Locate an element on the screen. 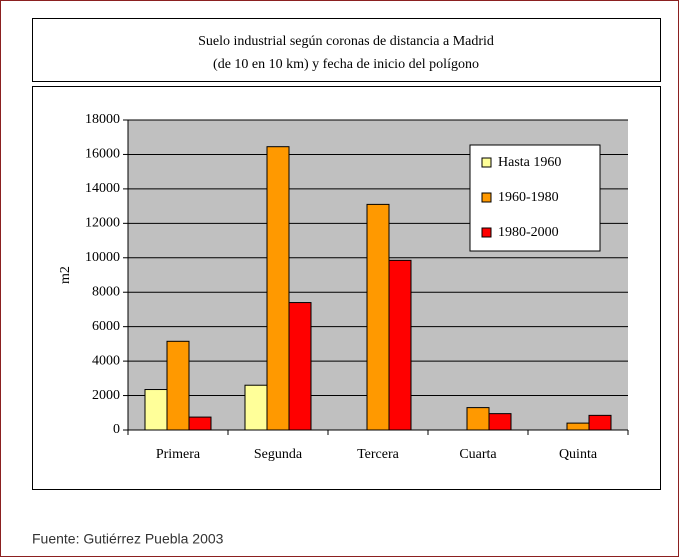 Image resolution: width=679 pixels, height=557 pixels. legend-box is located at coordinates (535, 198).